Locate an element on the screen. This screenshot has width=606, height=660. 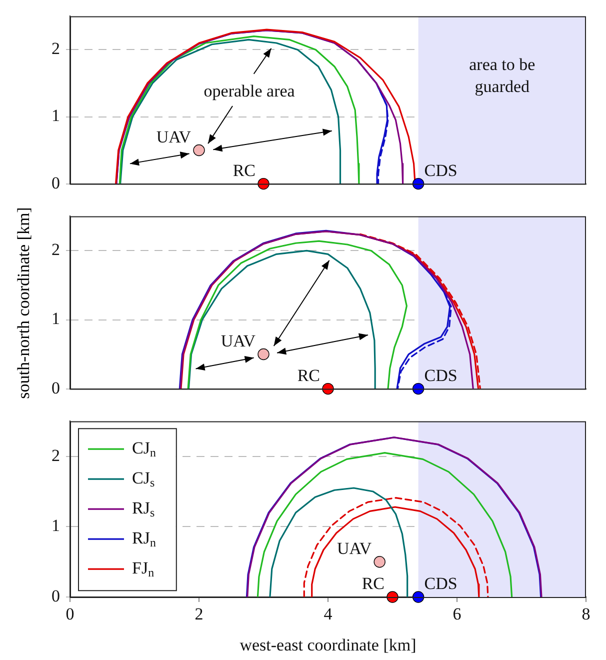
x-tick-label: 2 is located at coordinates (199, 614).